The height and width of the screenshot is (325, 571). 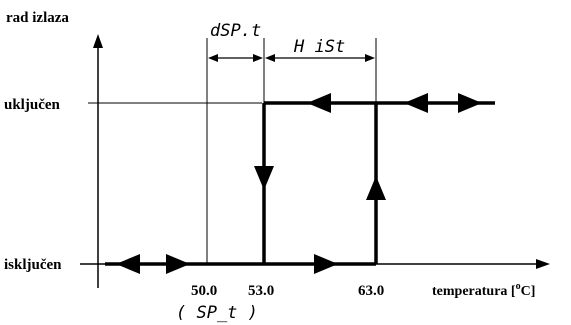 What do you see at coordinates (261, 291) in the screenshot?
I see `tick-label-53: 53.0` at bounding box center [261, 291].